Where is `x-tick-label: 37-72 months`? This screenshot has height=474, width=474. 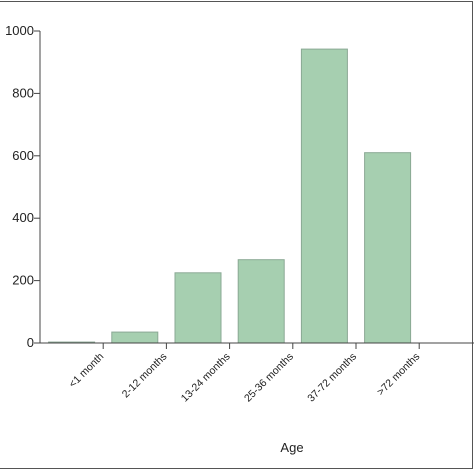 x-tick-label: 37-72 months is located at coordinates (332, 378).